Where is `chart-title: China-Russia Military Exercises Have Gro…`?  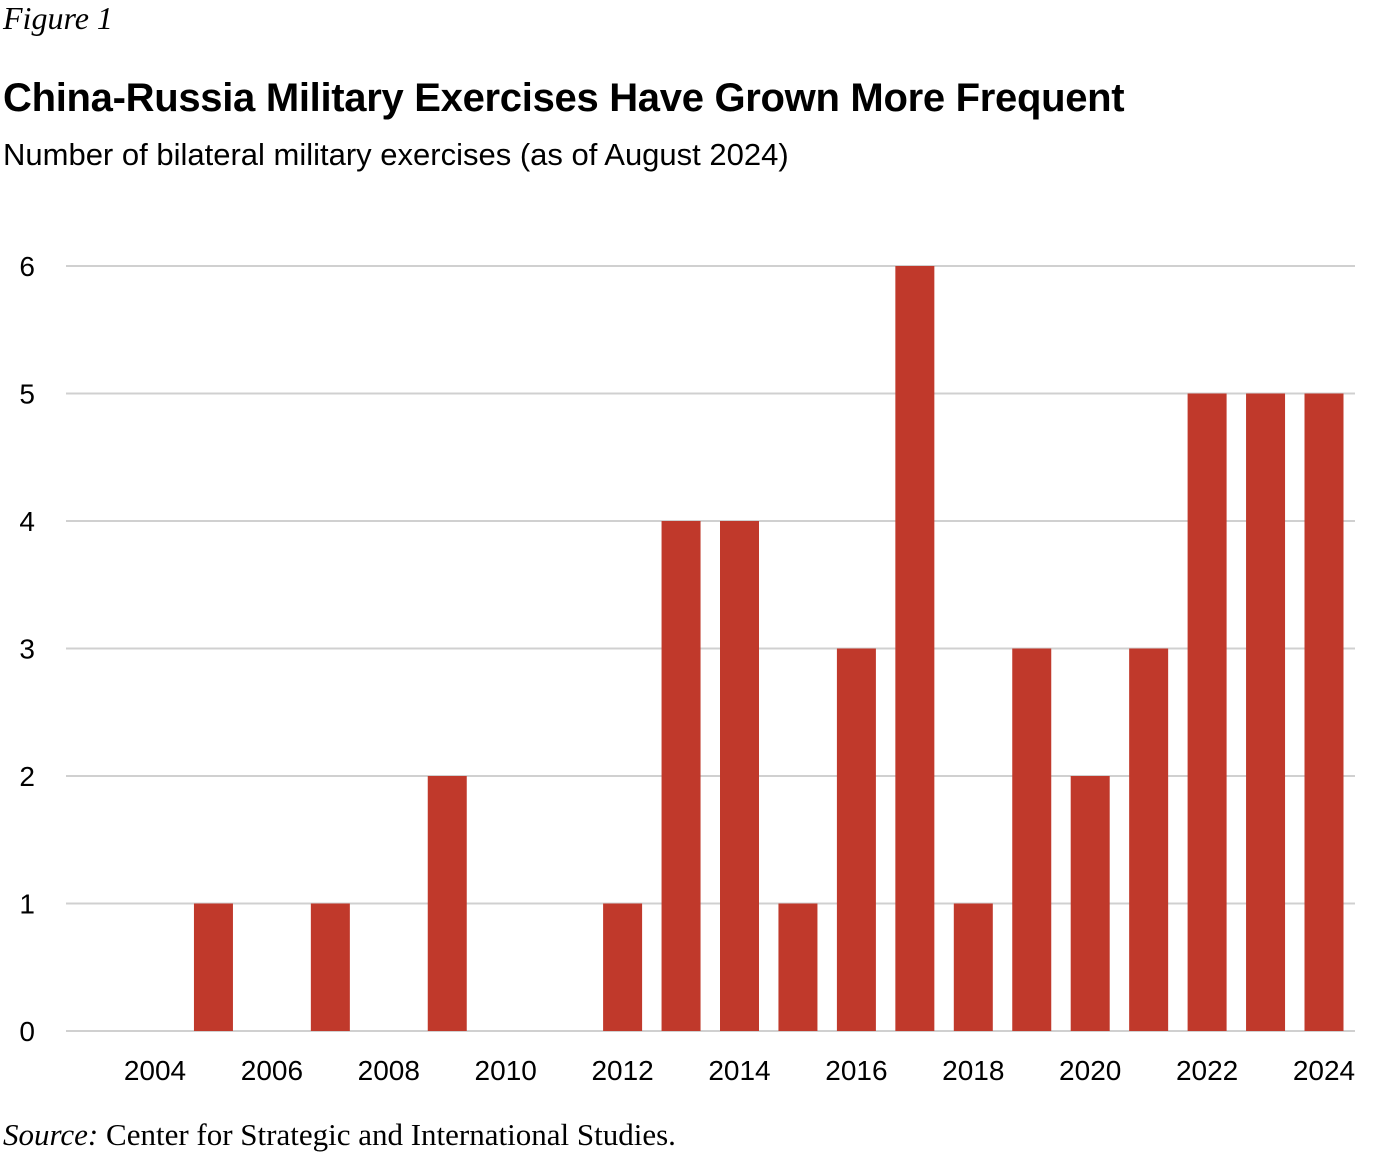 chart-title: China-Russia Military Exercises Have Gro… is located at coordinates (564, 98).